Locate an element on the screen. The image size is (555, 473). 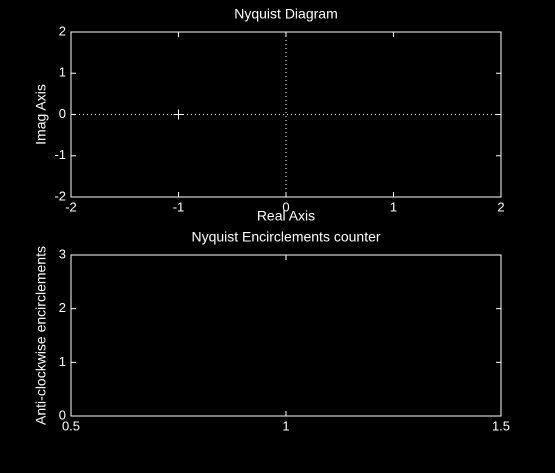
x-tick-label: -2 is located at coordinates (71, 206).